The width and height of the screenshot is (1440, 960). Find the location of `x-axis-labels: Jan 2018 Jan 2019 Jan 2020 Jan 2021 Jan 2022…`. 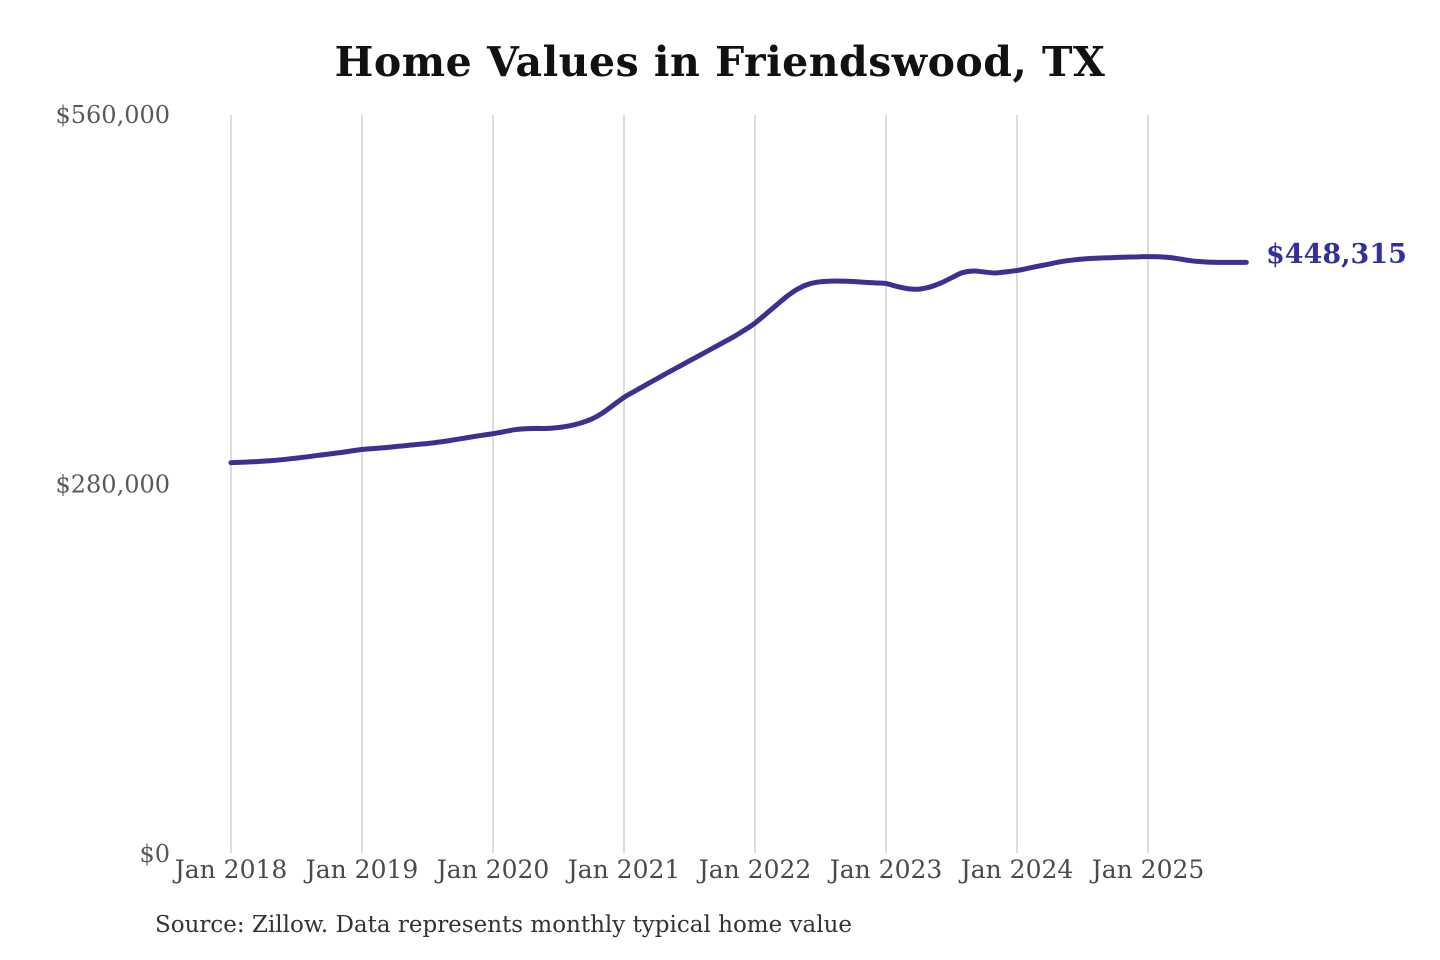

x-axis-labels: Jan 2018 Jan 2019 Jan 2020 Jan 2021 Jan 2022… is located at coordinates (688, 869).